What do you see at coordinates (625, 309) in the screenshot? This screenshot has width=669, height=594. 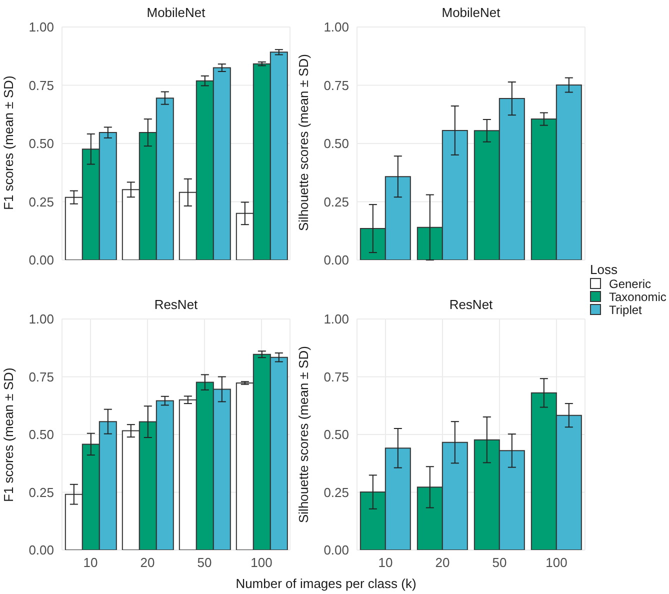 I see `legend-label: Triplet` at bounding box center [625, 309].